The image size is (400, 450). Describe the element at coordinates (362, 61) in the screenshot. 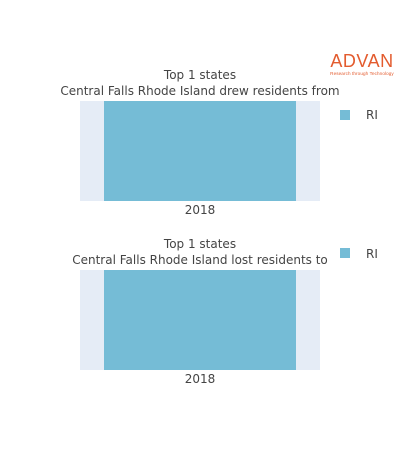

I see `logo-wordmark: ADVAN` at that location.